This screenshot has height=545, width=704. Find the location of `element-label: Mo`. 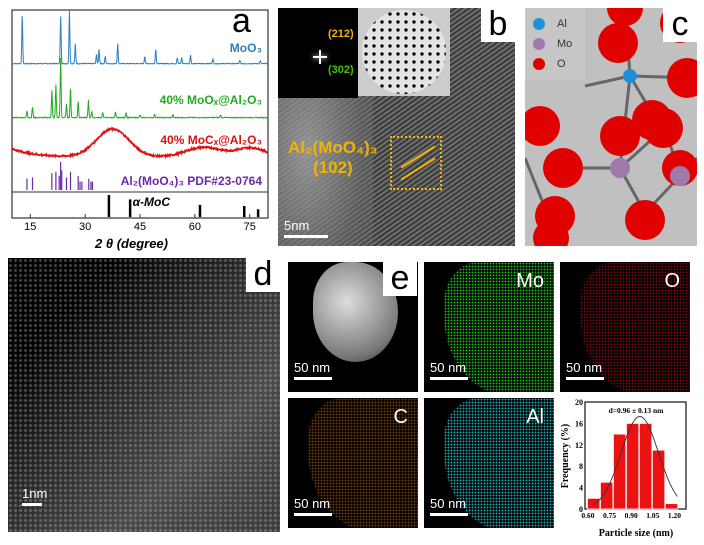

element-label: Mo is located at coordinates (530, 281).